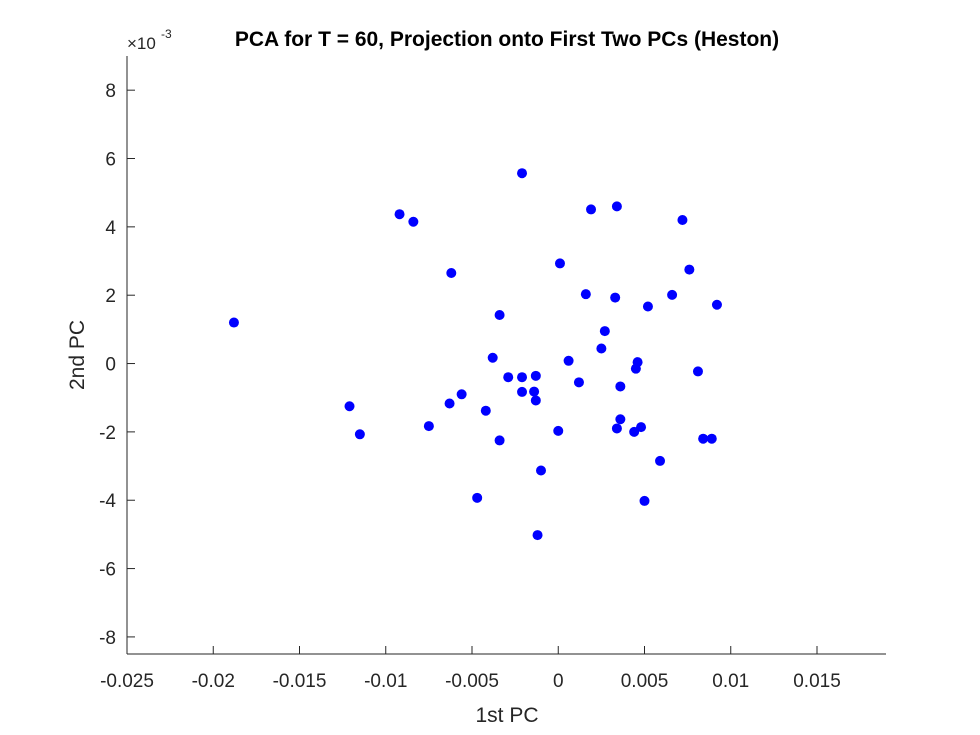  Describe the element at coordinates (77, 355) in the screenshot. I see `y-axis-label: 2nd PC` at that location.